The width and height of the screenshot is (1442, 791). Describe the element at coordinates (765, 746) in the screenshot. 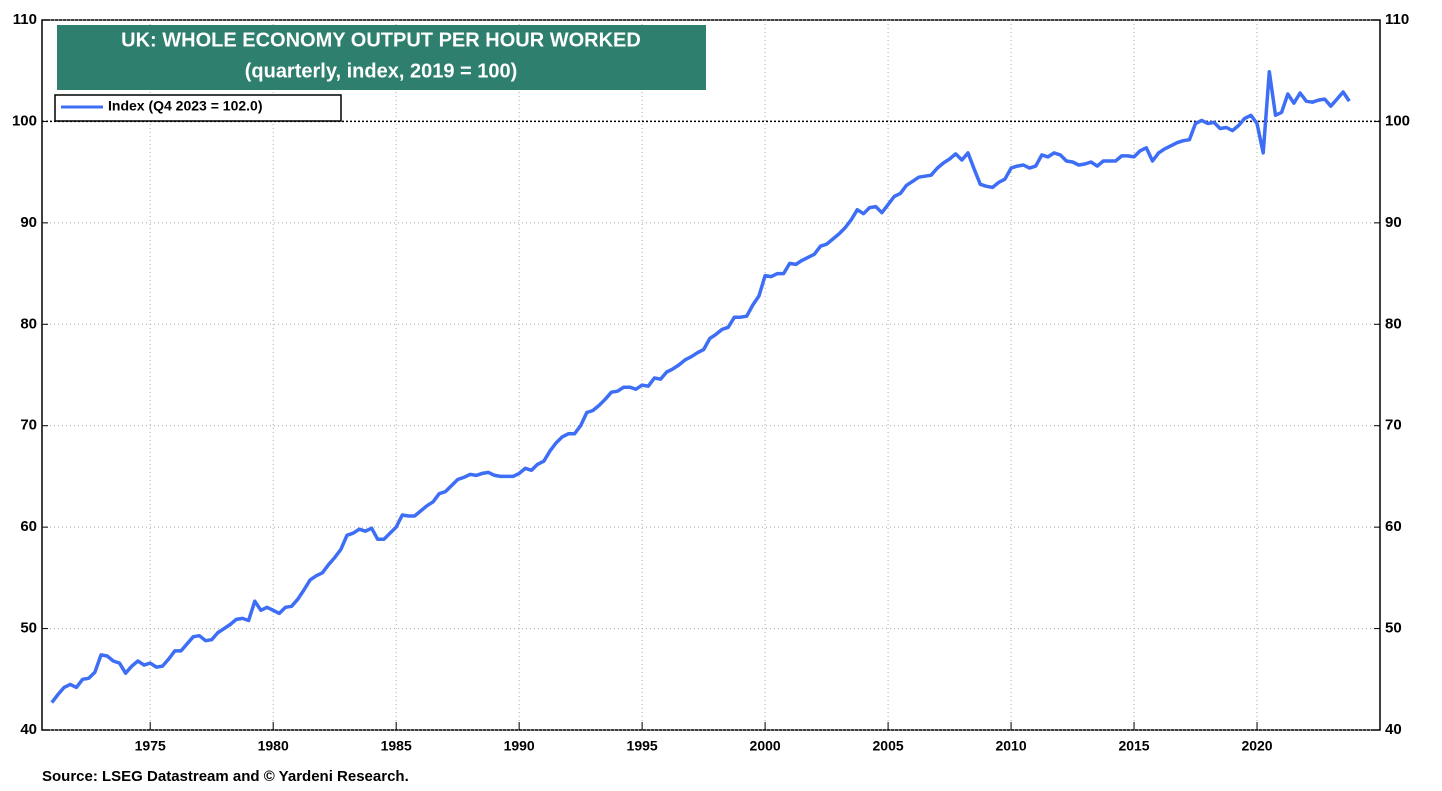

I see `x-tick-label: 2000` at that location.